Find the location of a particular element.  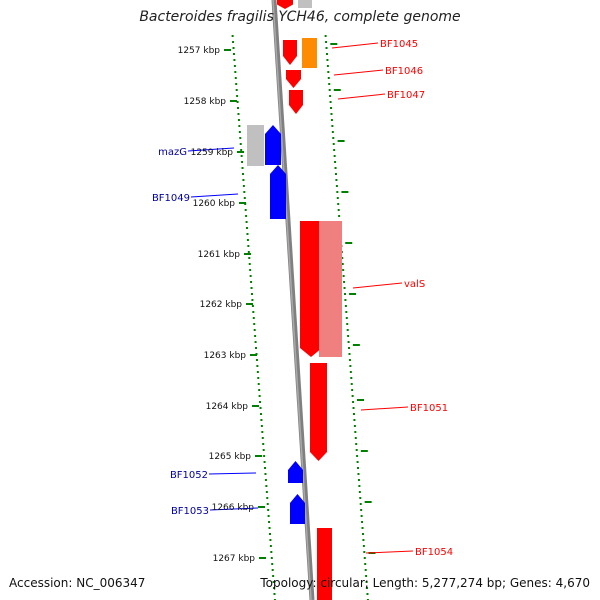

backbone-track is located at coordinates (293, 300).